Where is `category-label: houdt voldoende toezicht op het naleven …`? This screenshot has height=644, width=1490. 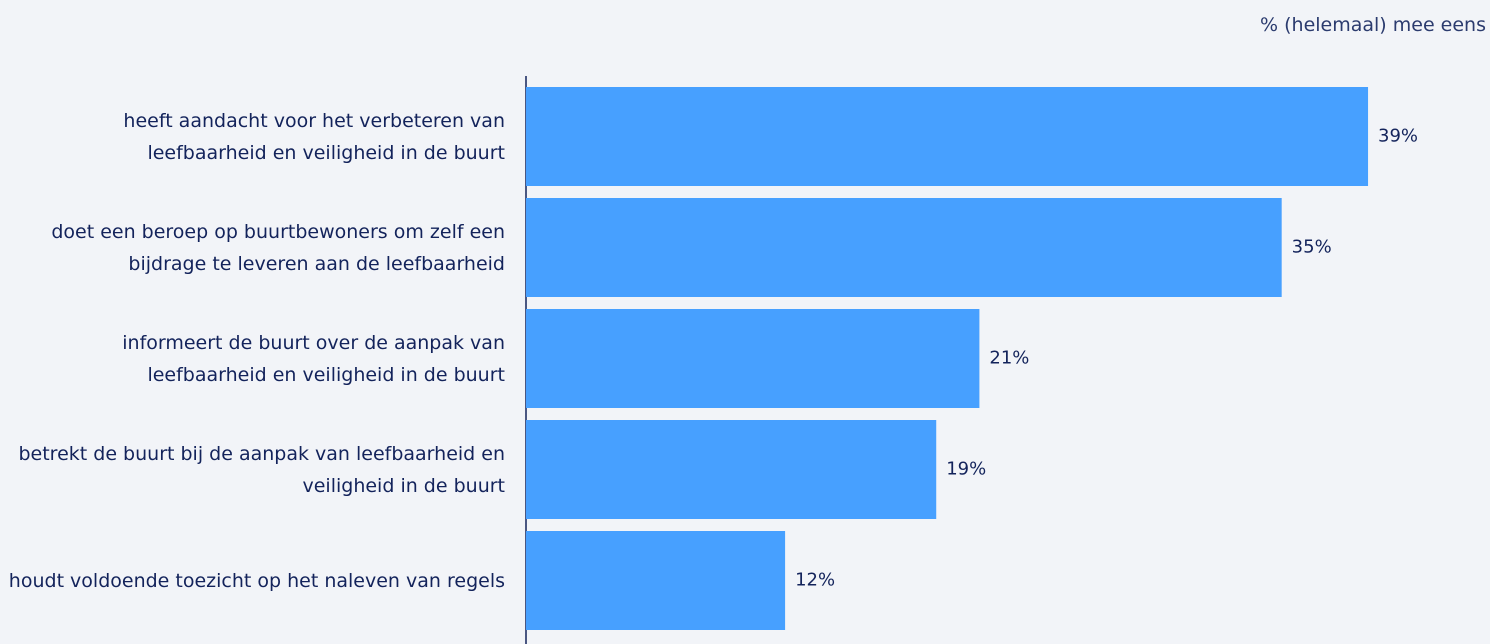
category-label: houdt voldoende toezicht op het naleven … is located at coordinates (256, 580).